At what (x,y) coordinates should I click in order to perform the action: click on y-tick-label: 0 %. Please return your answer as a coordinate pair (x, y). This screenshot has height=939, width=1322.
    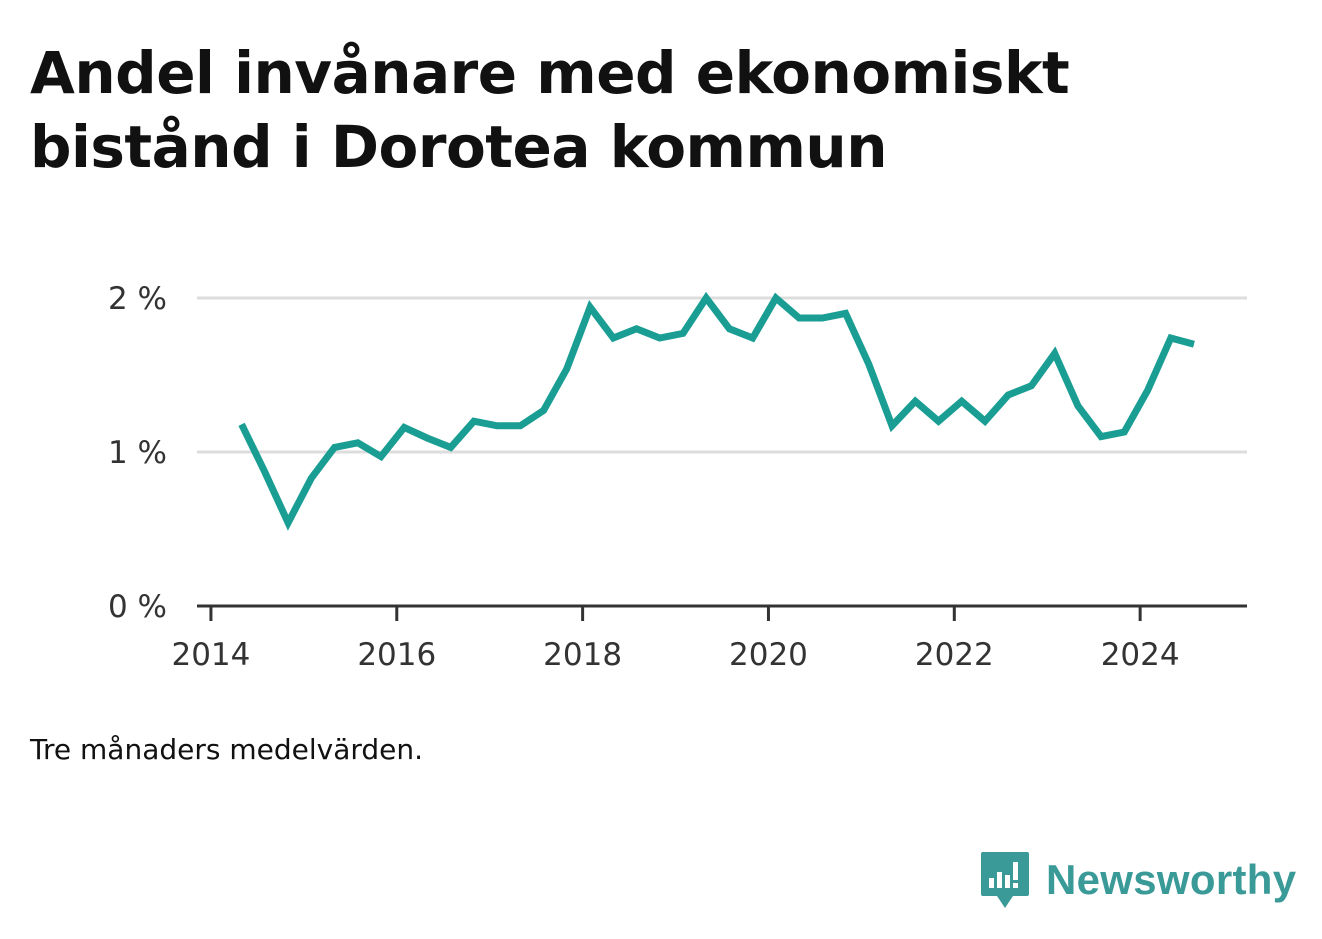
    Looking at the image, I should click on (137, 607).